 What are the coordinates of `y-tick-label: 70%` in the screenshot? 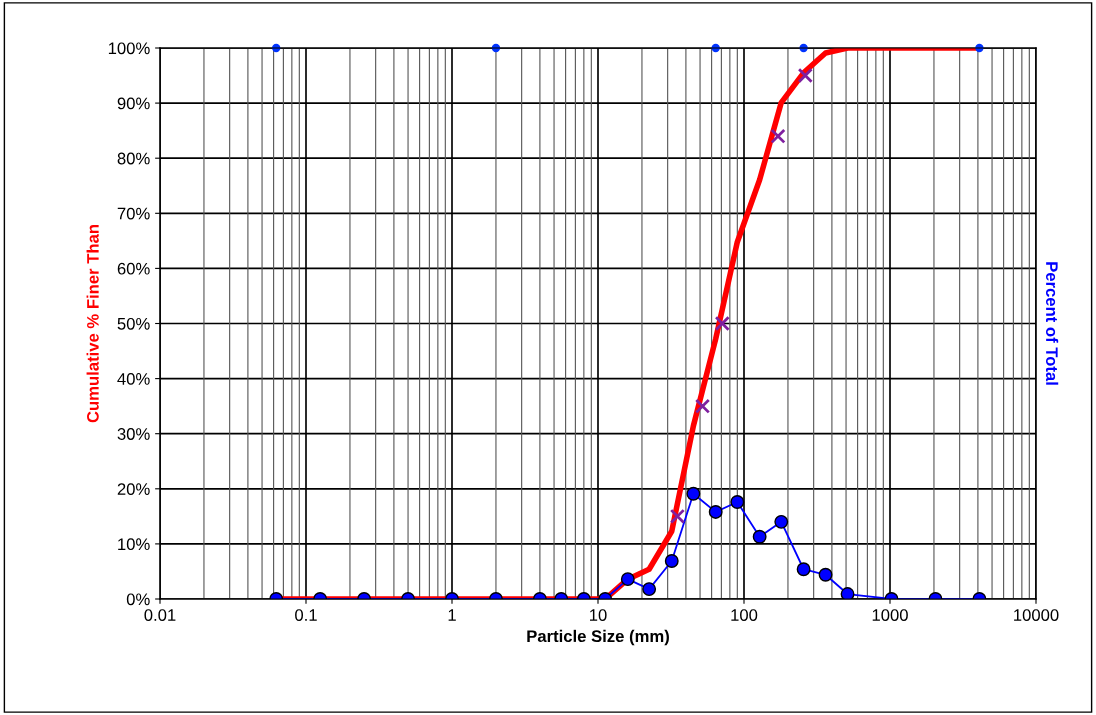 It's located at (133, 213).